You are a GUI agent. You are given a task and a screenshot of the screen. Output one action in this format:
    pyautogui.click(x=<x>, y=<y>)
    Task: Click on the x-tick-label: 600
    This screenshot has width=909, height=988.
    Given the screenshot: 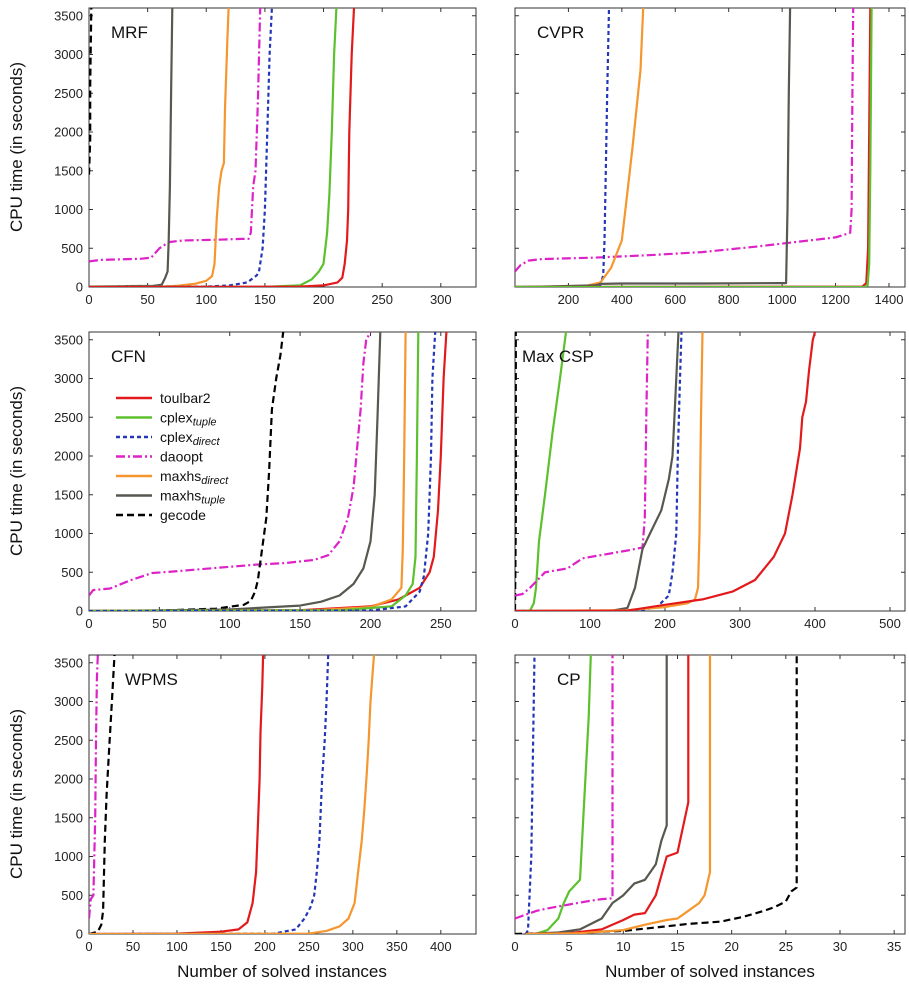 What is the action you would take?
    pyautogui.click(x=675, y=299)
    